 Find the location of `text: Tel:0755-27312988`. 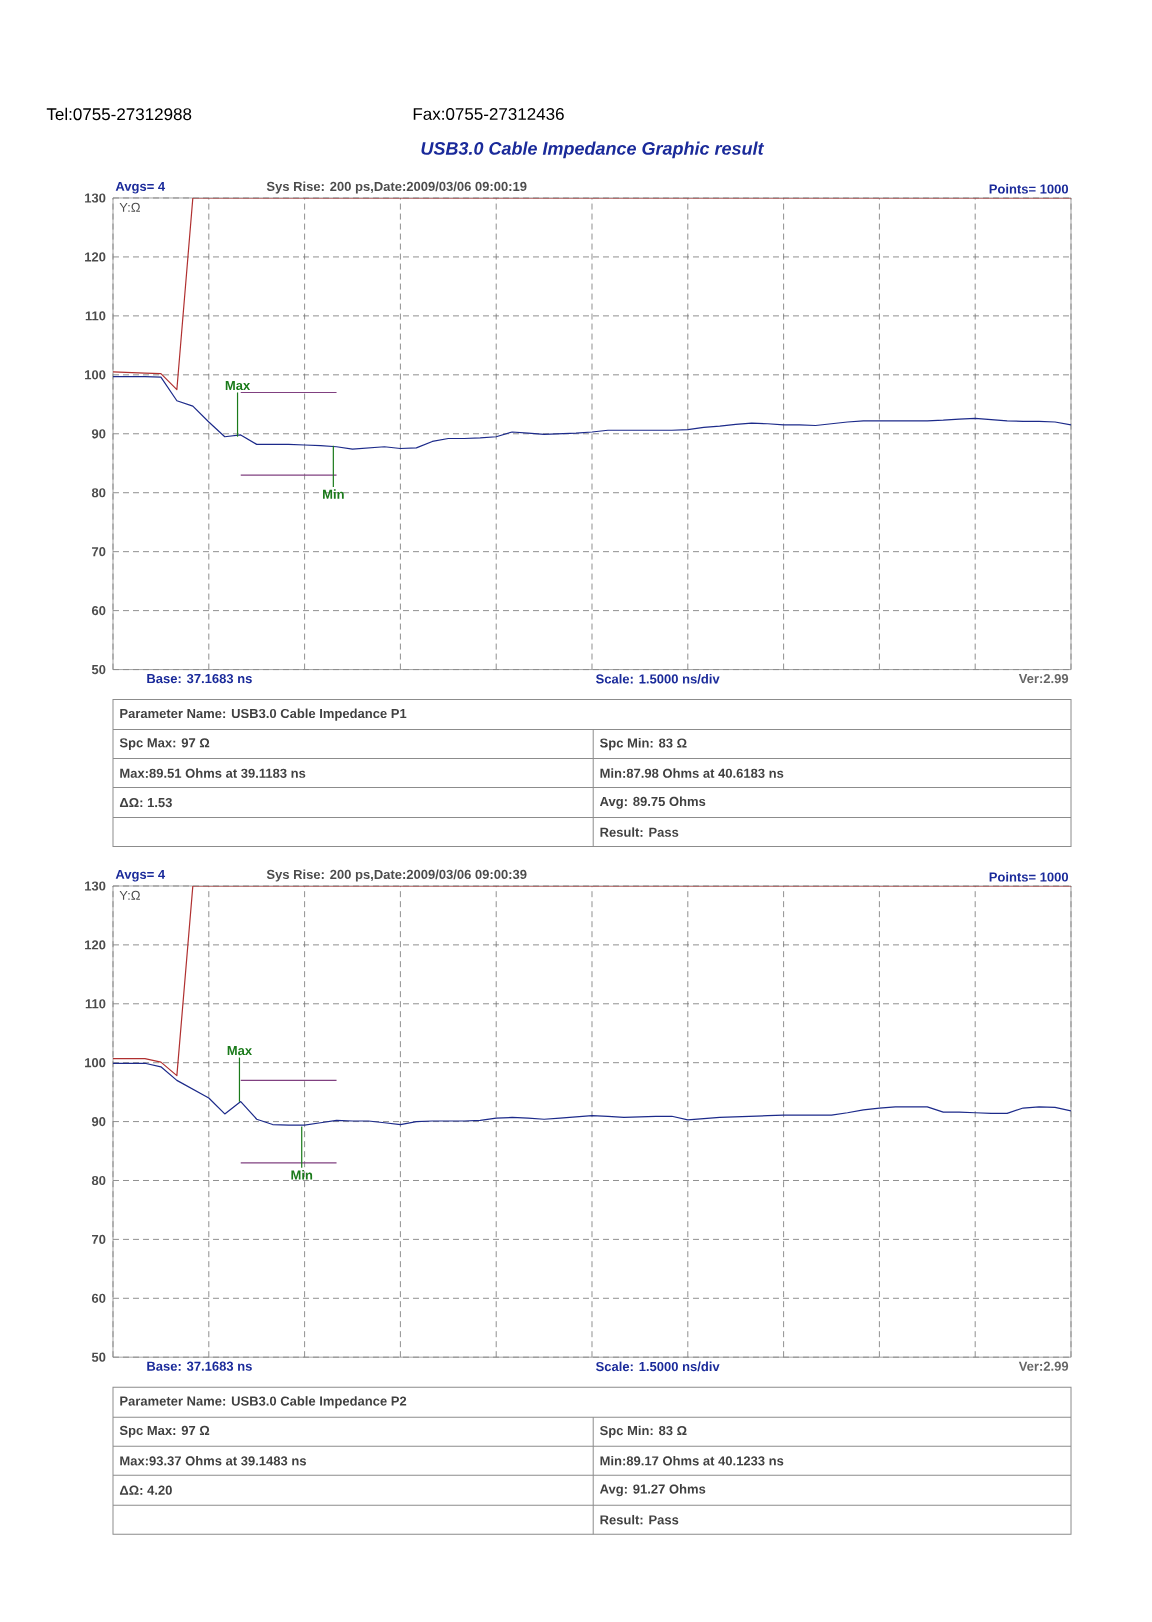

text: Tel:0755-27312988 is located at coordinates (119, 114).